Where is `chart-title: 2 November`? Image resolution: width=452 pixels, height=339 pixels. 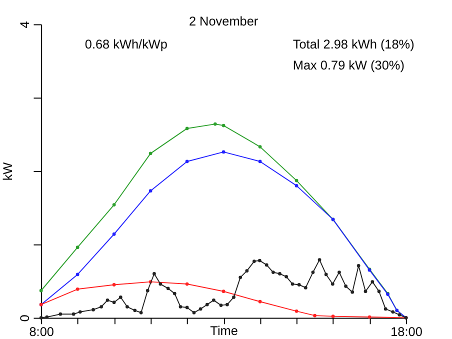
chart-title: 2 November is located at coordinates (223, 21).